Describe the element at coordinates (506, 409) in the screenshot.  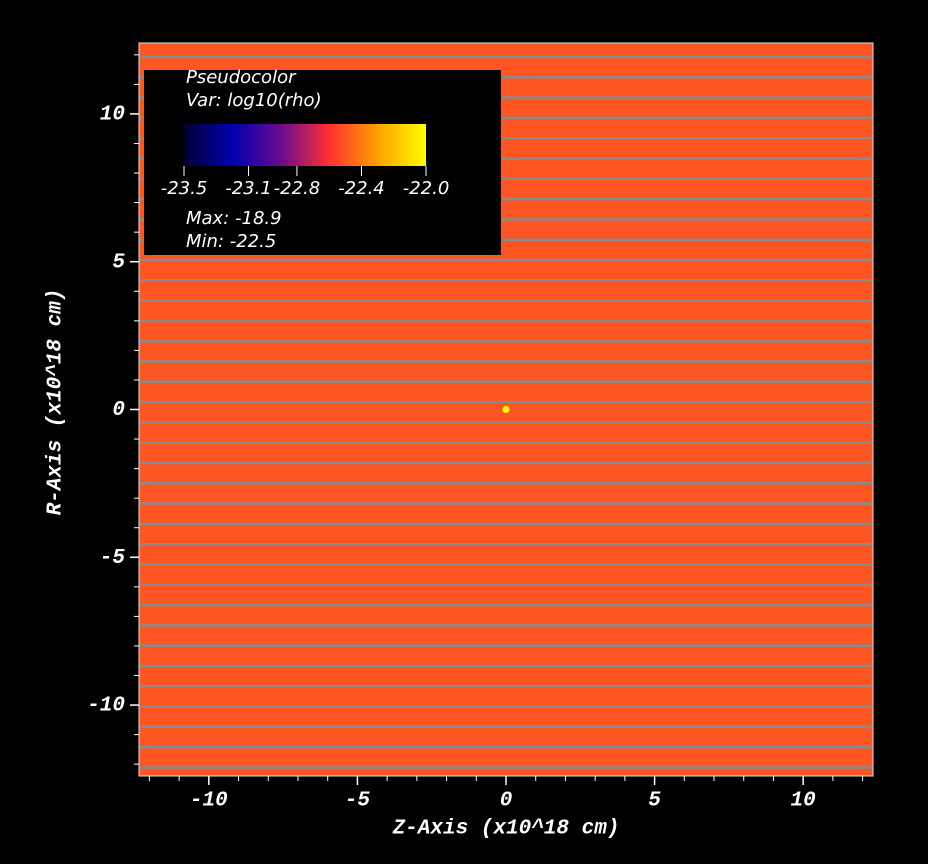
I see `point` at that location.